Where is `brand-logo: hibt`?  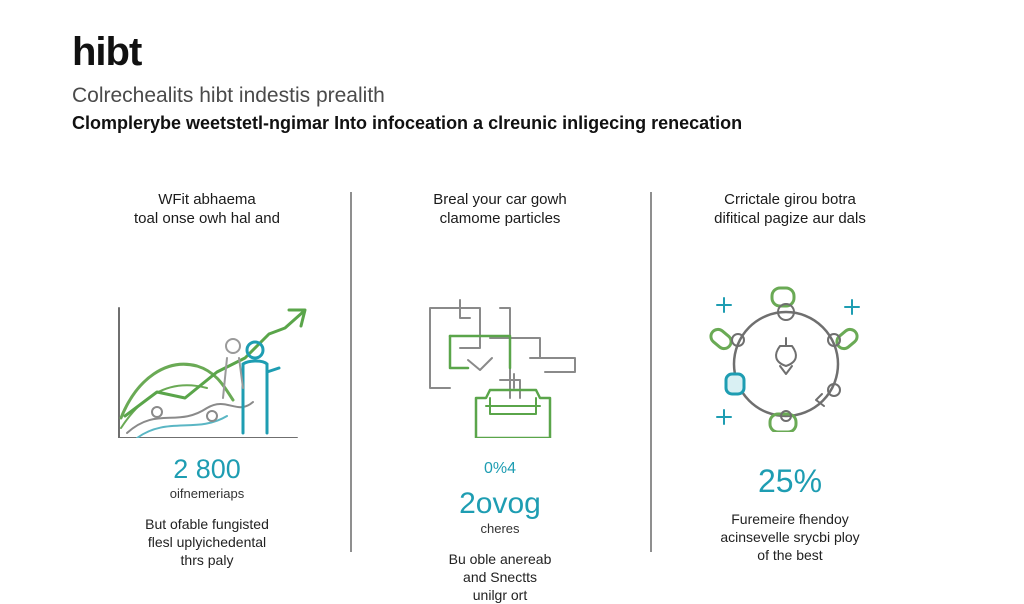
brand-logo: hibt is located at coordinates (107, 52).